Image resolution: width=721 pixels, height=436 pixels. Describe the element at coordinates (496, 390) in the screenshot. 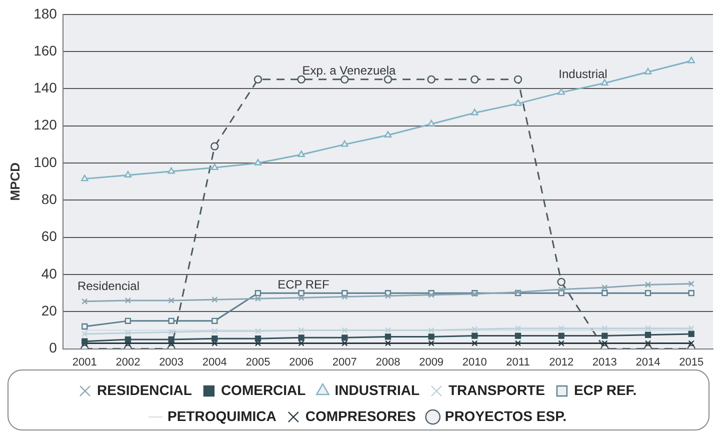

I see `legend-label: TRANSPORTE` at that location.